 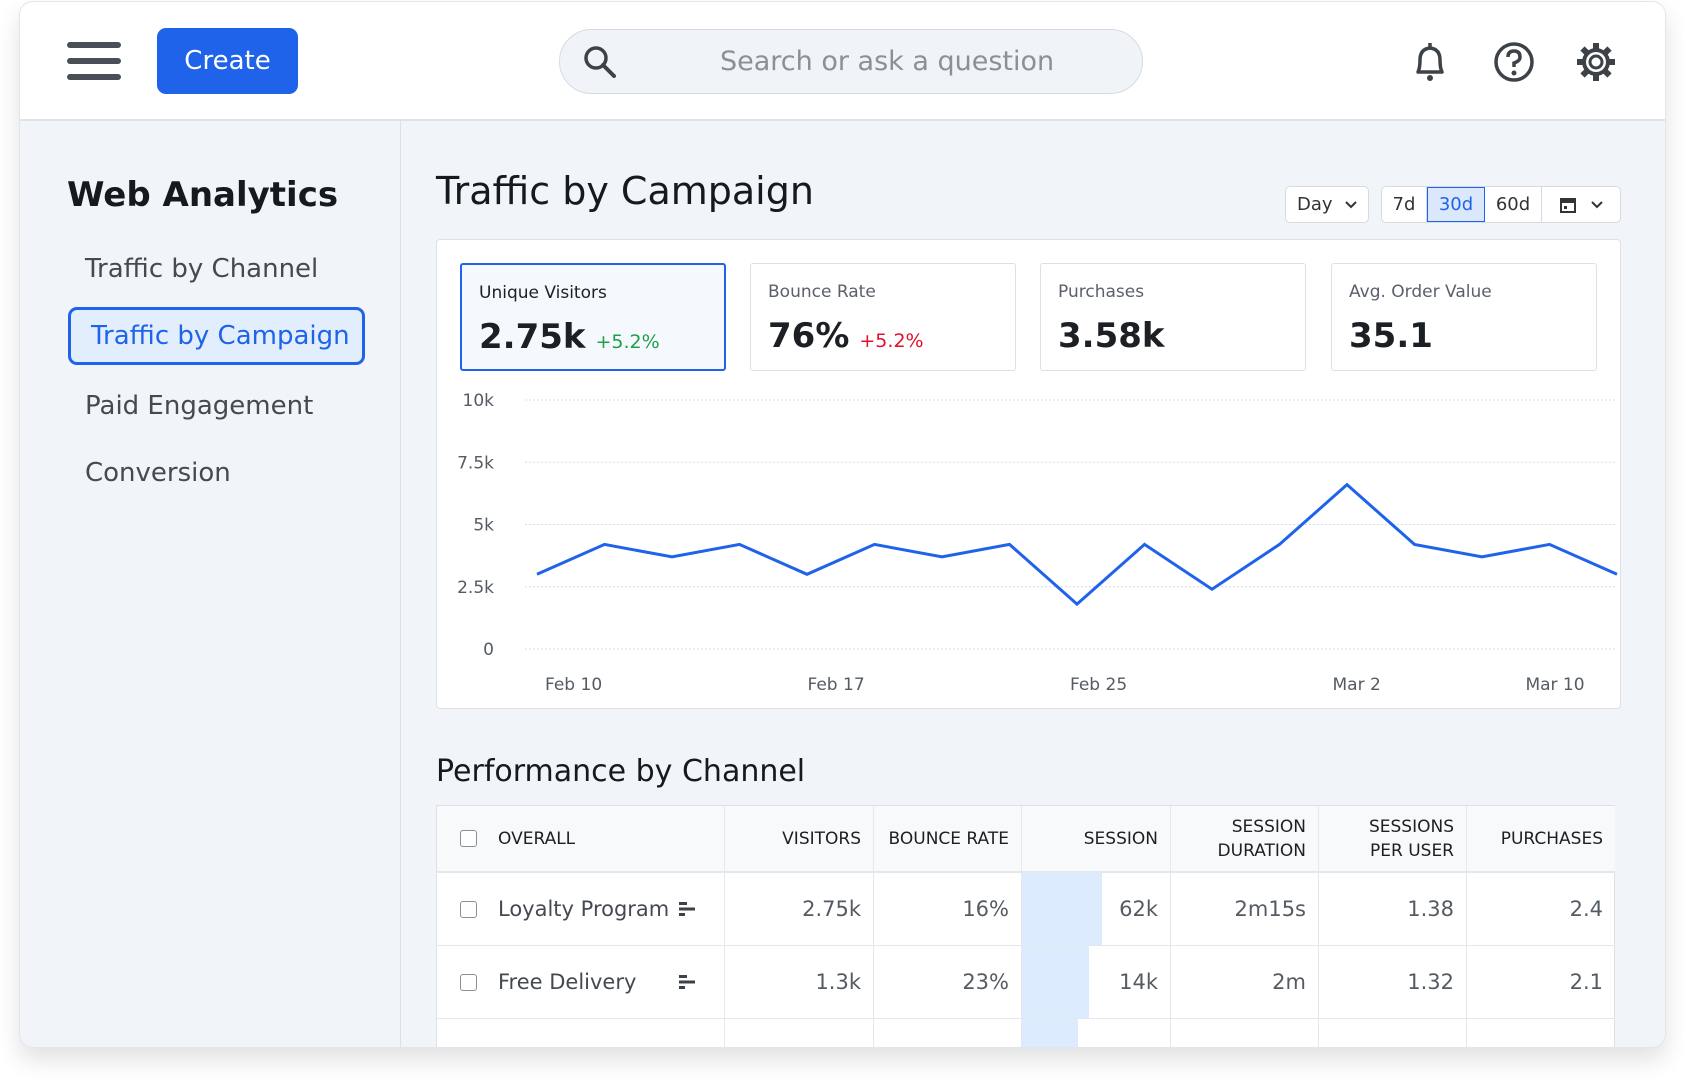 I want to click on y-tick-label: 0, so click(x=488, y=650).